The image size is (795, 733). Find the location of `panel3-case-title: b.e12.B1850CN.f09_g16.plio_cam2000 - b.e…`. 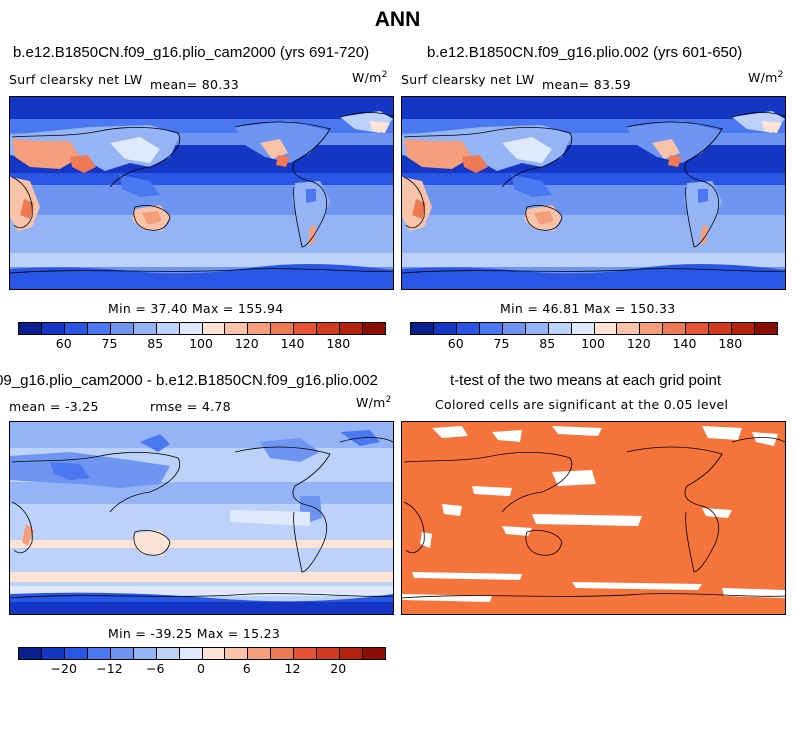

panel3-case-title: b.e12.B1850CN.f09_g16.plio_cam2000 - b.e… is located at coordinates (189, 380).